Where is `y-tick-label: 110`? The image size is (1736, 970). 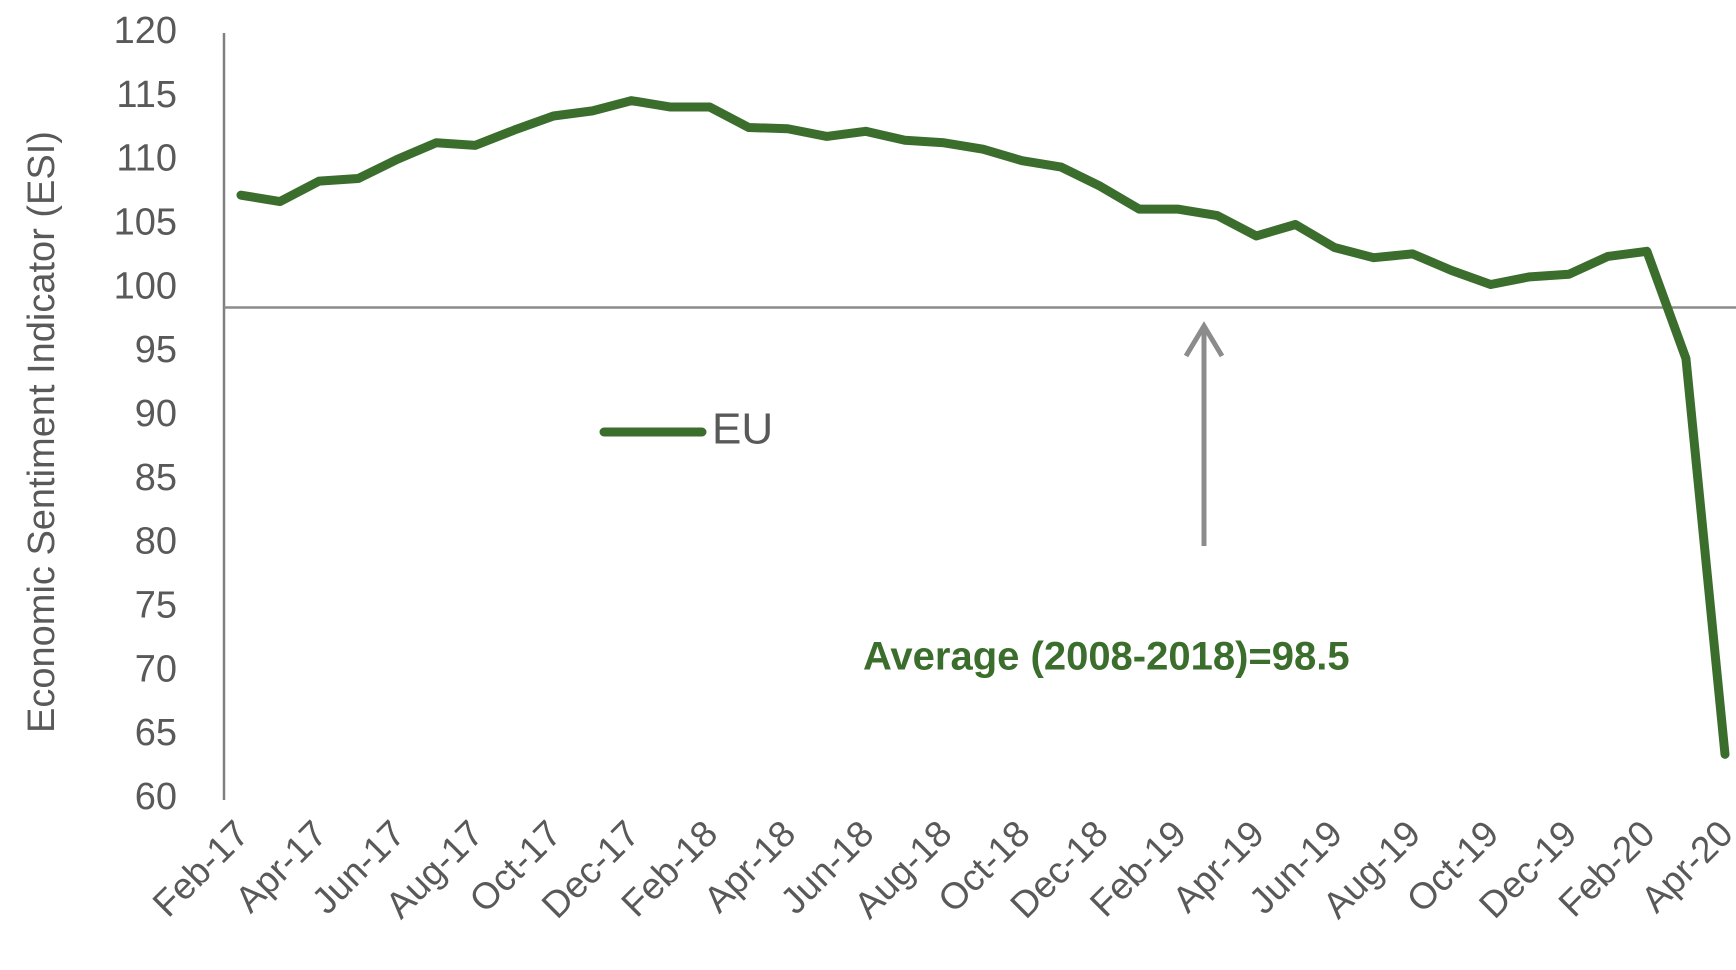 y-tick-label: 110 is located at coordinates (146, 159).